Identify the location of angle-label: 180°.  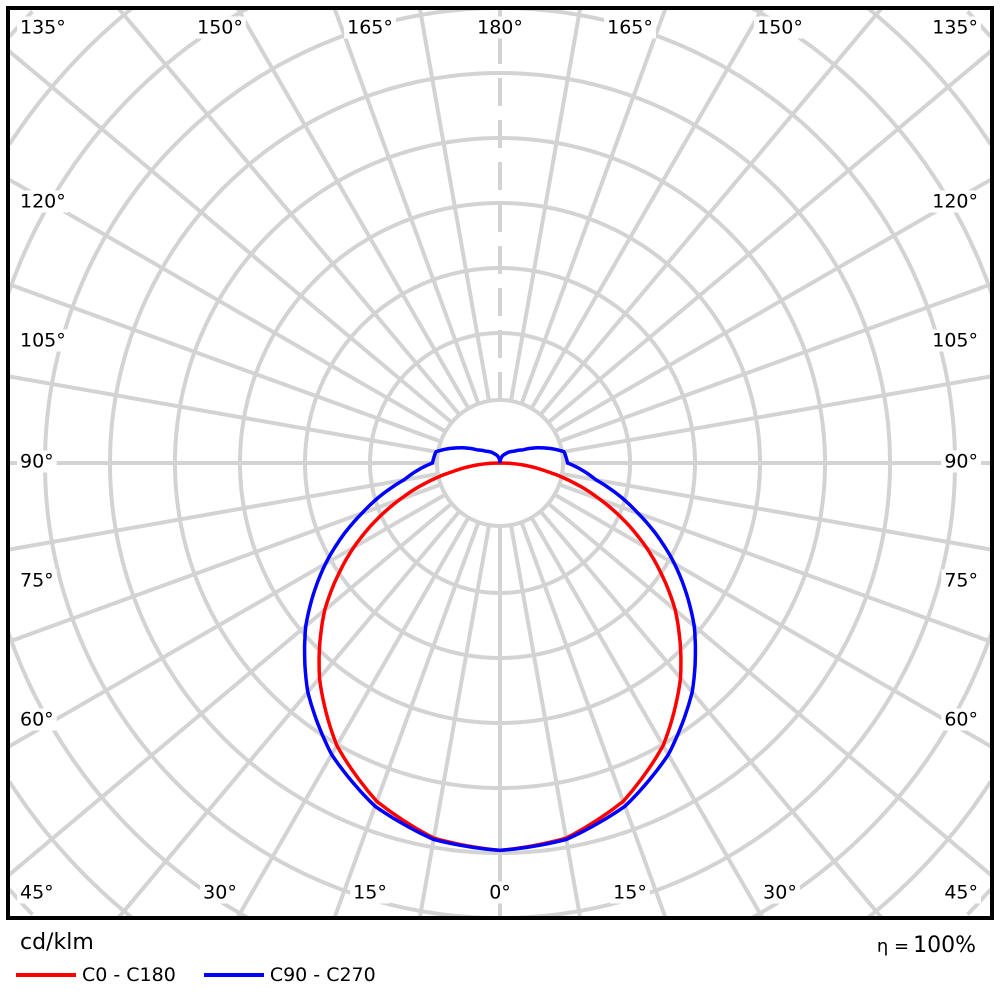
(500, 28).